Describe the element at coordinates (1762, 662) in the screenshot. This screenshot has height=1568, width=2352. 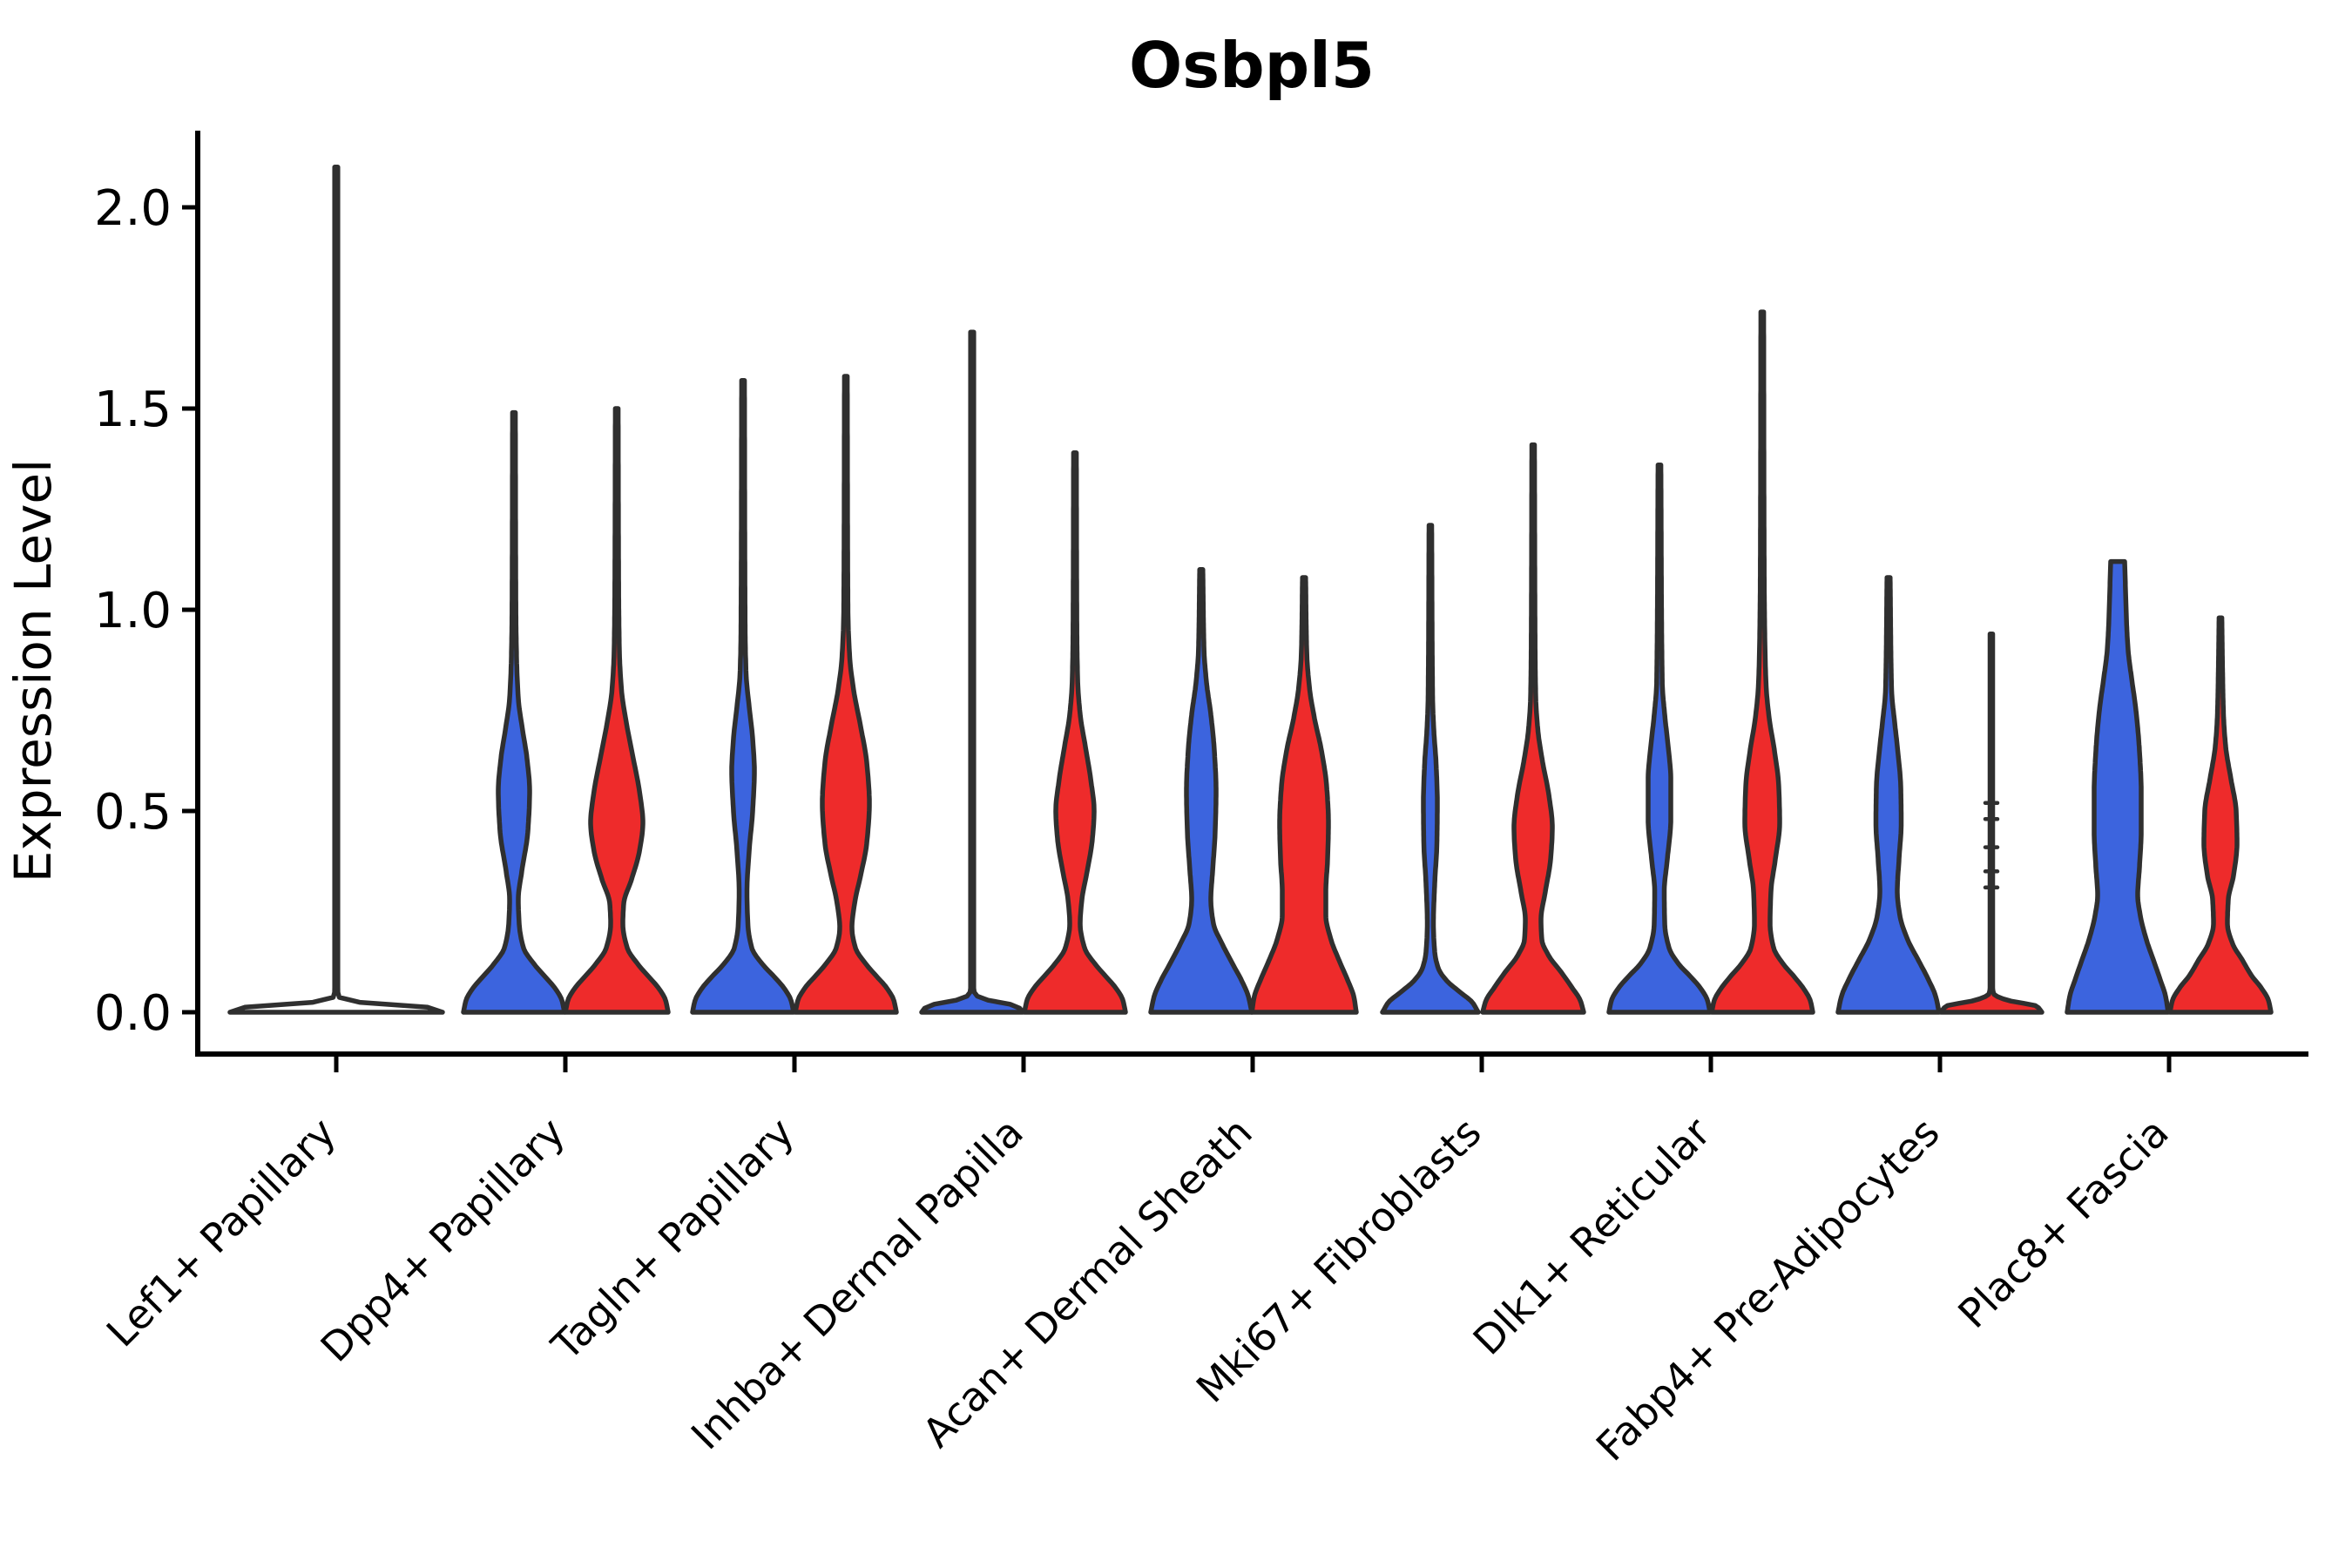
I see `violin-Dlk1+-red` at that location.